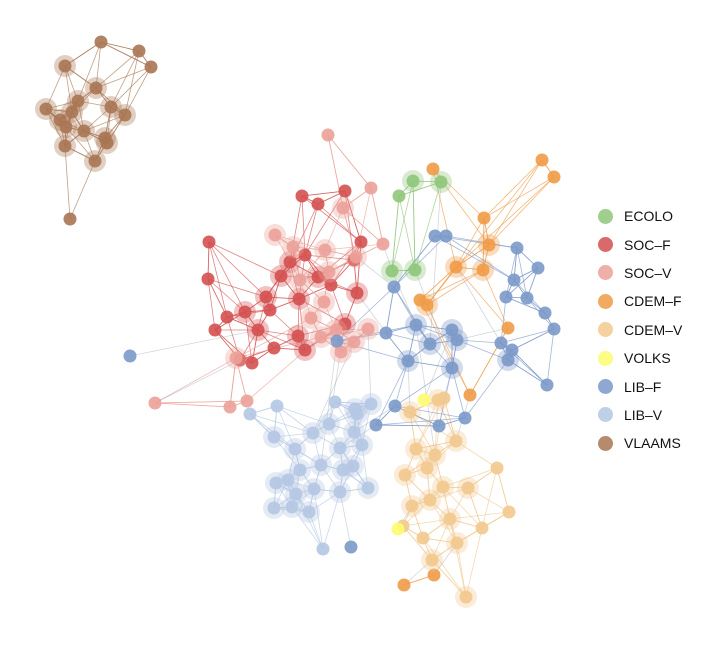 The height and width of the screenshot is (648, 720). I want to click on legend-label-lib-f: LIB–F, so click(643, 386).